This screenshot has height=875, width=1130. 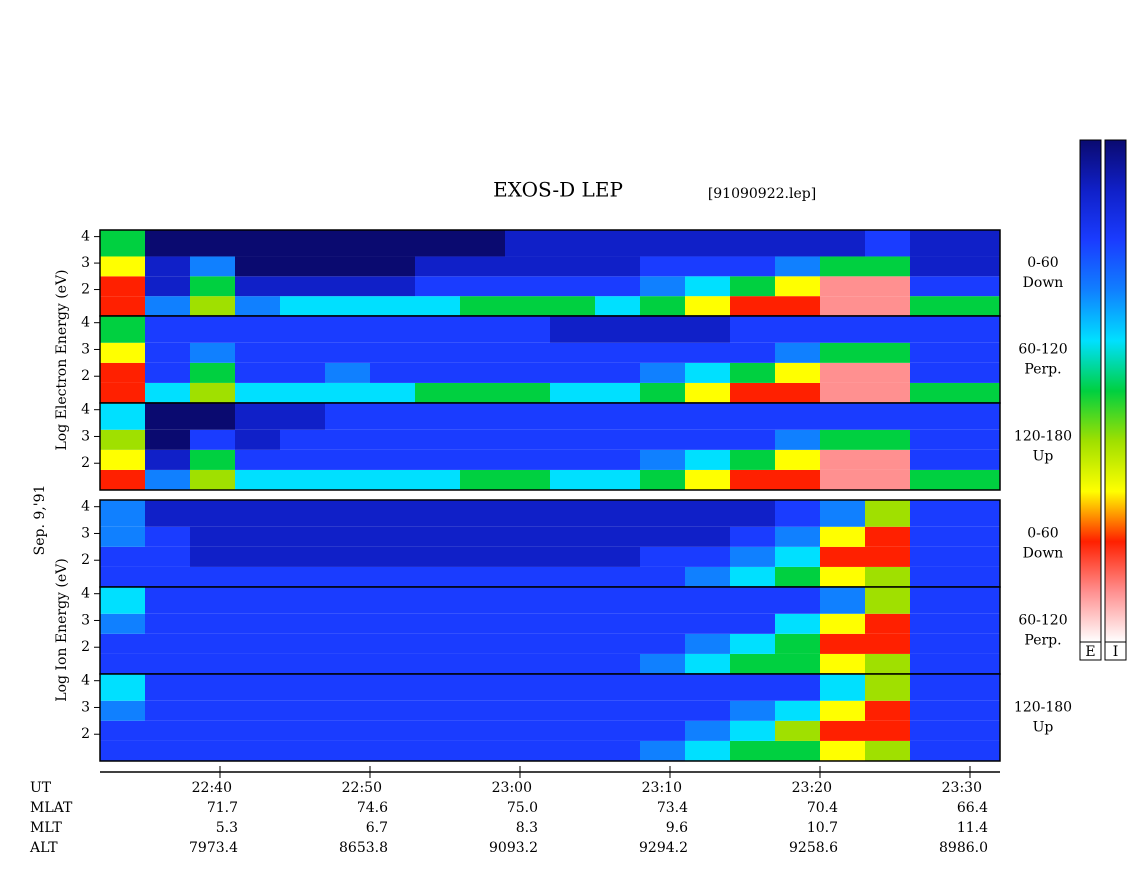 What do you see at coordinates (1042, 641) in the screenshot?
I see `panel-label: Perp.` at bounding box center [1042, 641].